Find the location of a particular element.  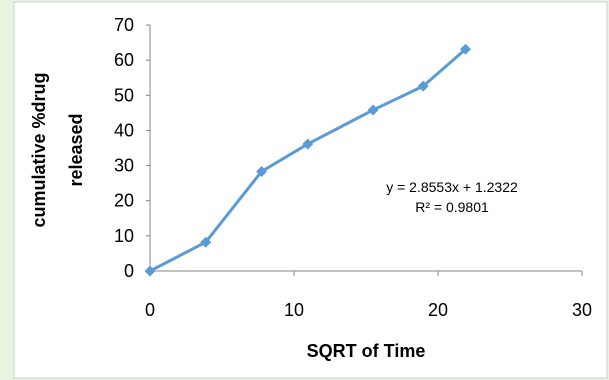

y-tick-label: 70 is located at coordinates (124, 25).